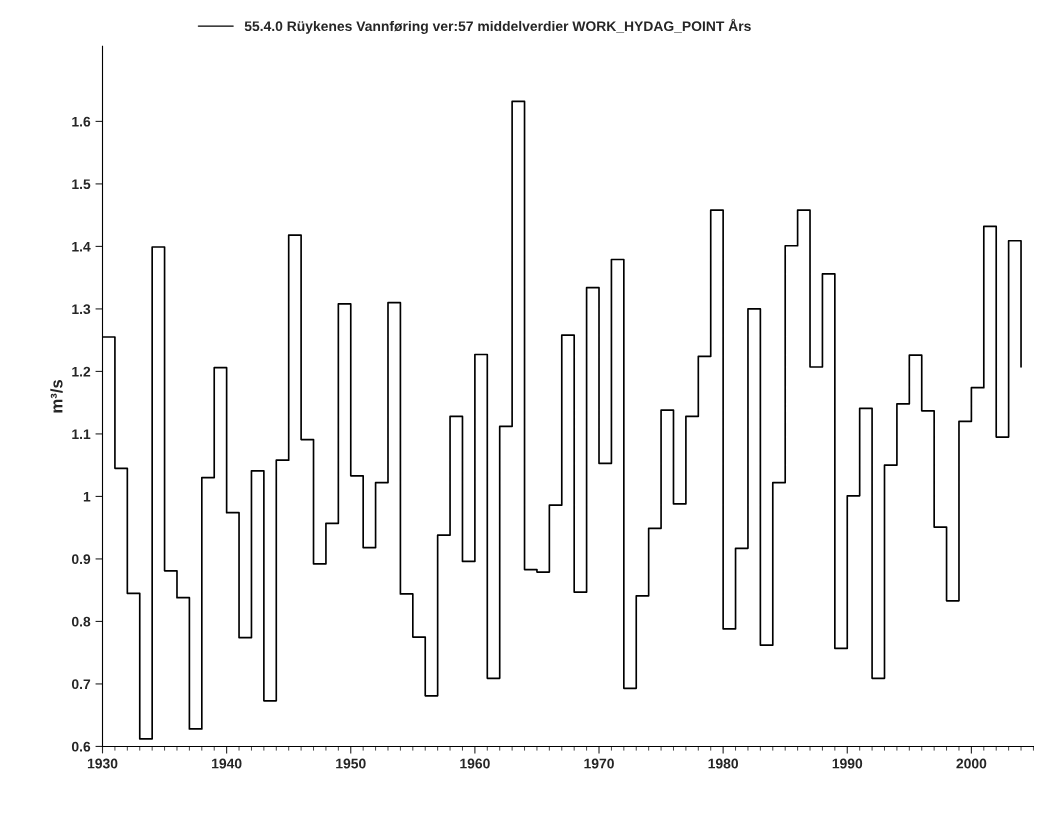  Describe the element at coordinates (81, 621) in the screenshot. I see `y-tick-label: 0.8` at that location.